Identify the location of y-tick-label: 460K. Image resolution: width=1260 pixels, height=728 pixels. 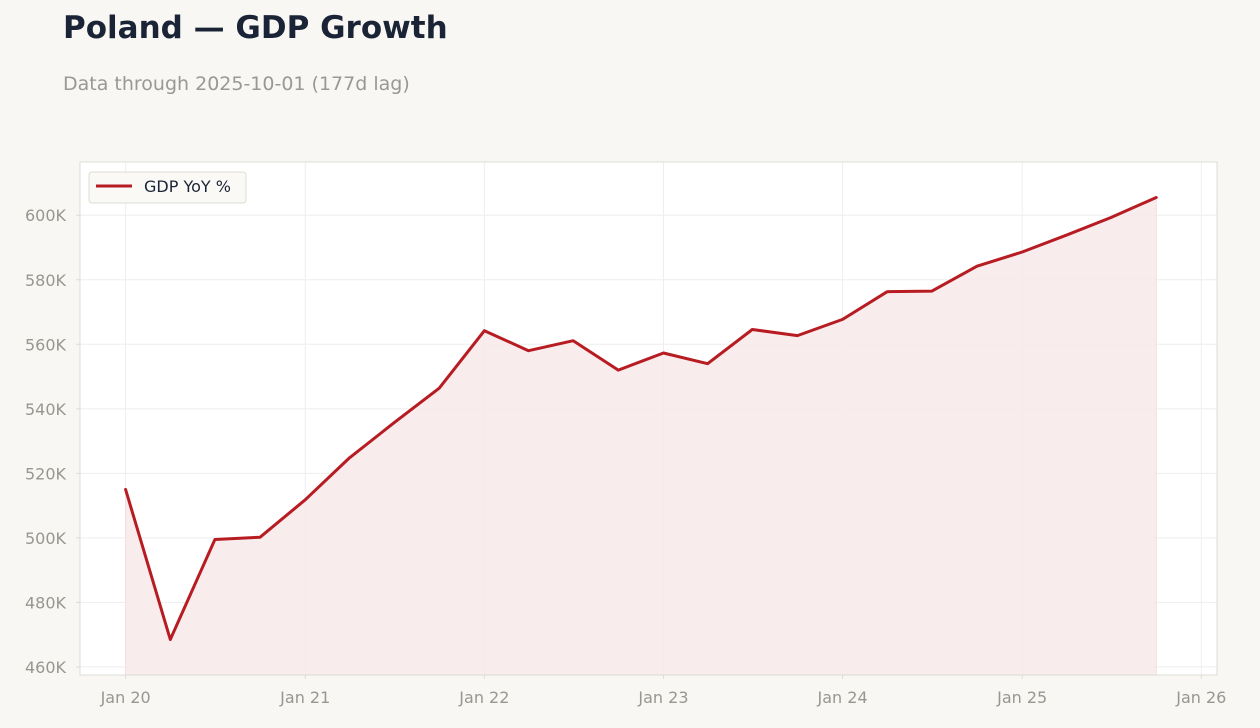
(46, 667).